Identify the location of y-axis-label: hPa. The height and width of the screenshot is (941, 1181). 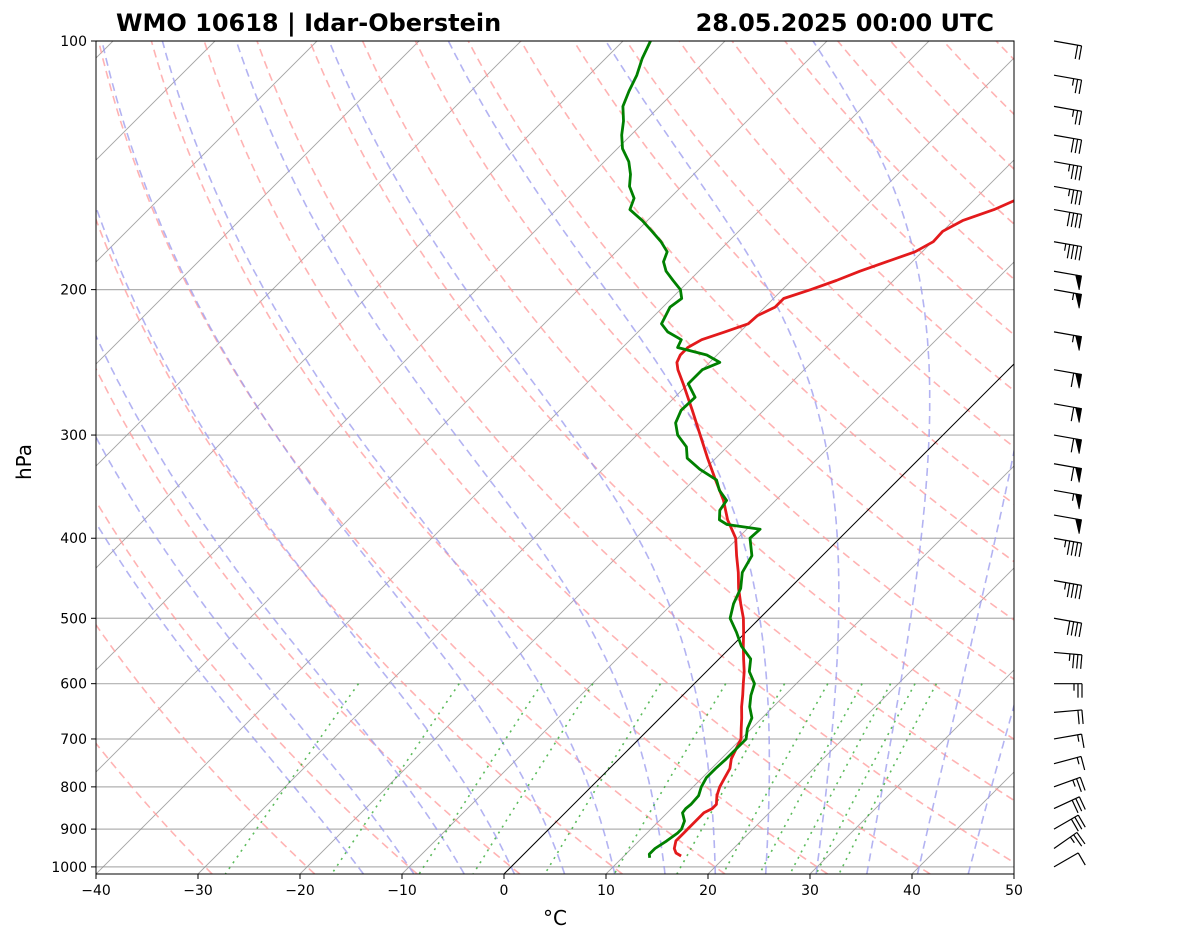
(24, 462).